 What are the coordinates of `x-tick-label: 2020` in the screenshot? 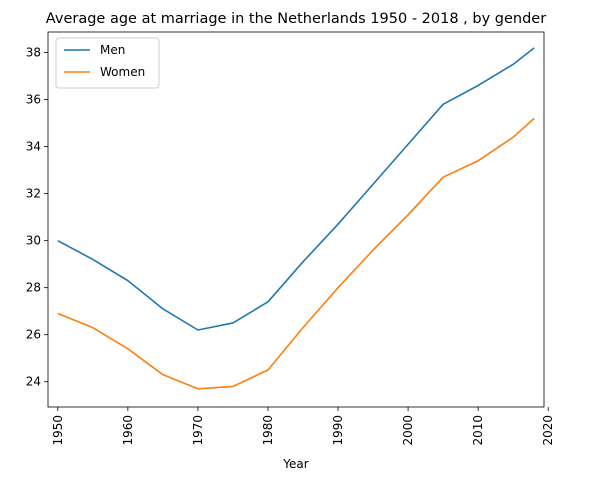 It's located at (548, 430).